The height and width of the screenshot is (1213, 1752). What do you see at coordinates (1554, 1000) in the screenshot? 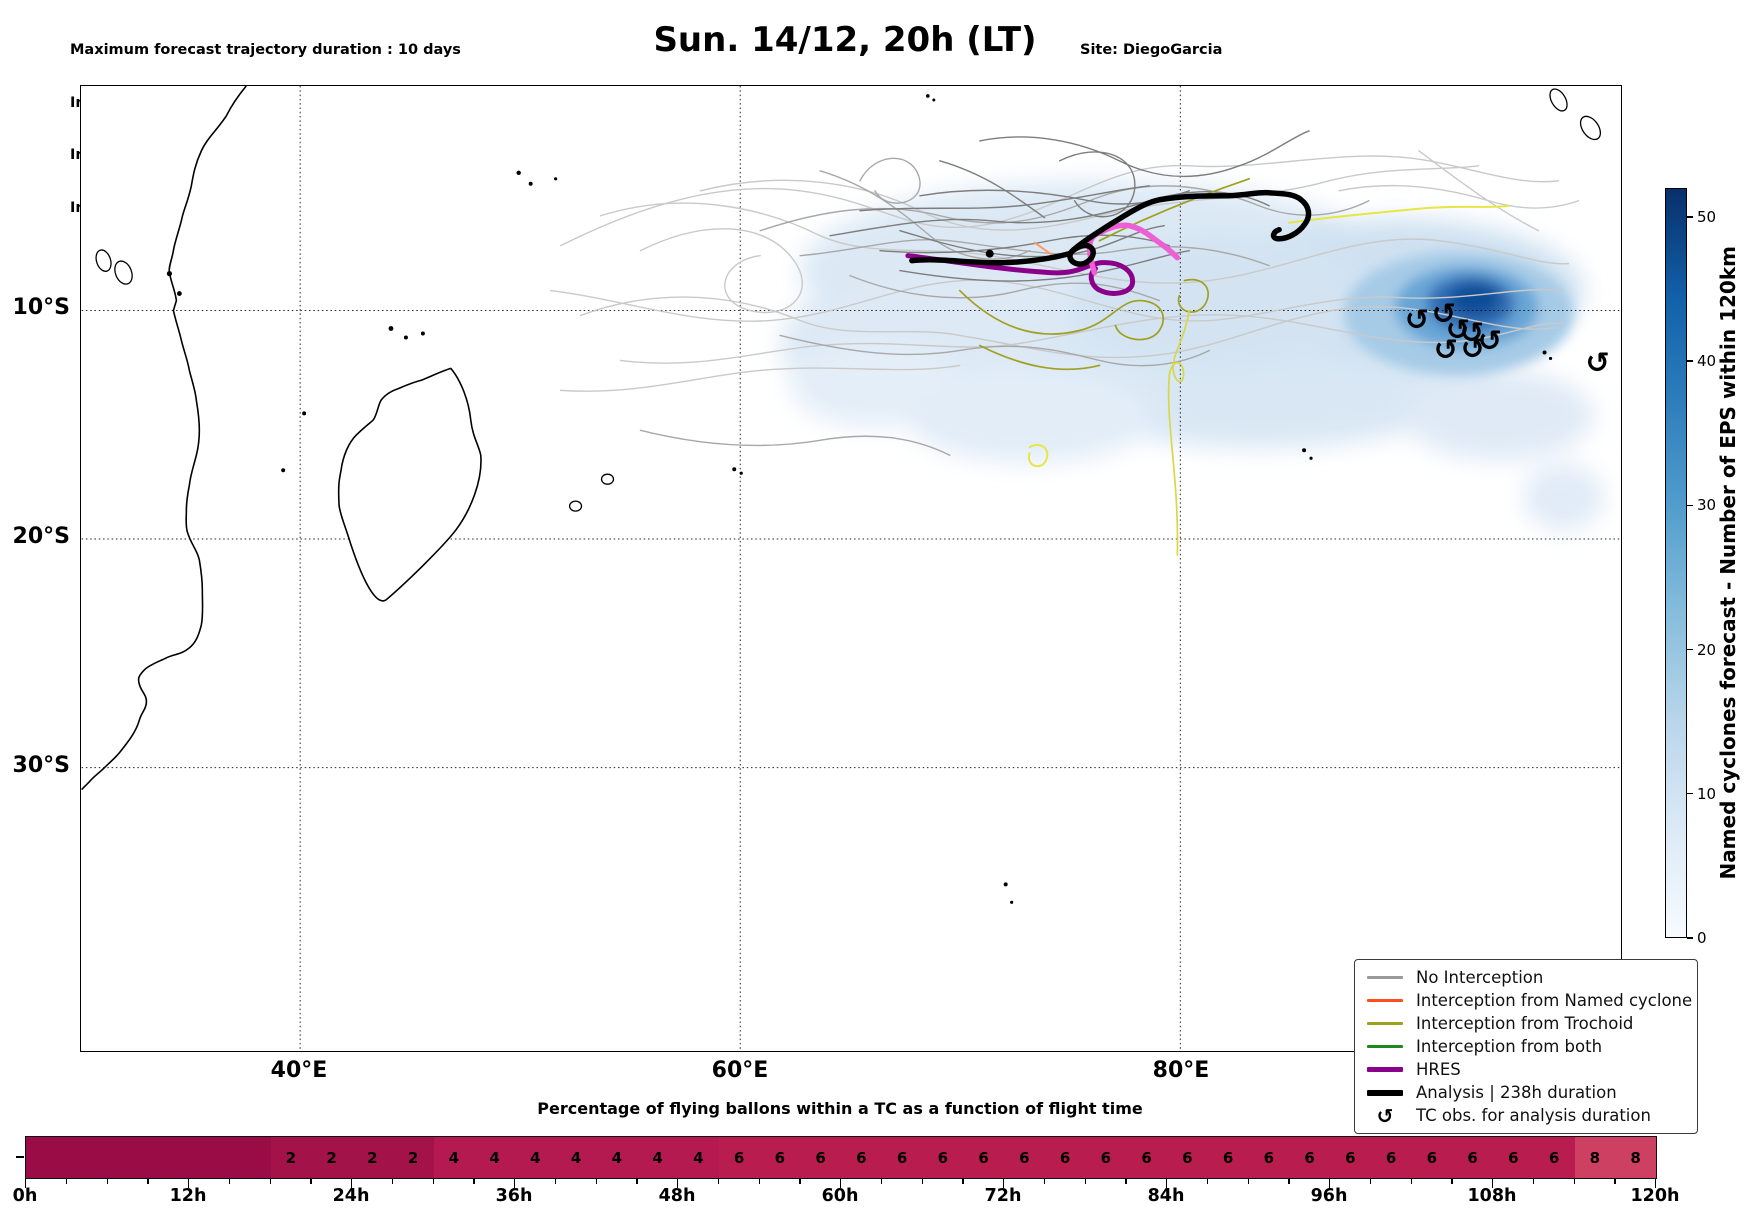
I see `legend-item-label: Interception from Named cyclone` at bounding box center [1554, 1000].